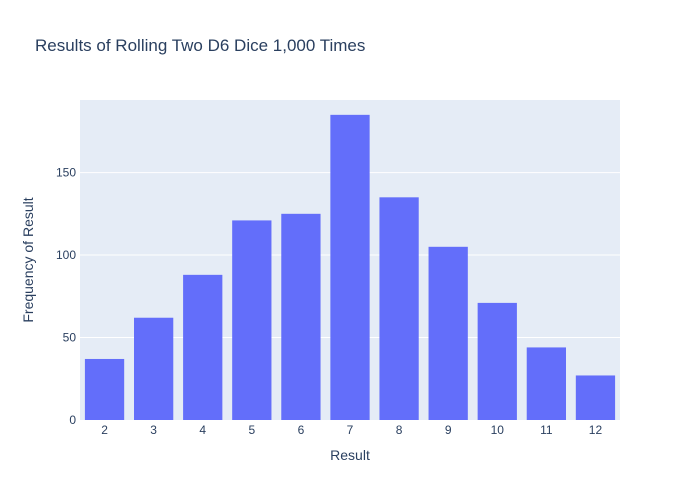  Describe the element at coordinates (596, 430) in the screenshot. I see `x-tick-label: 12` at that location.